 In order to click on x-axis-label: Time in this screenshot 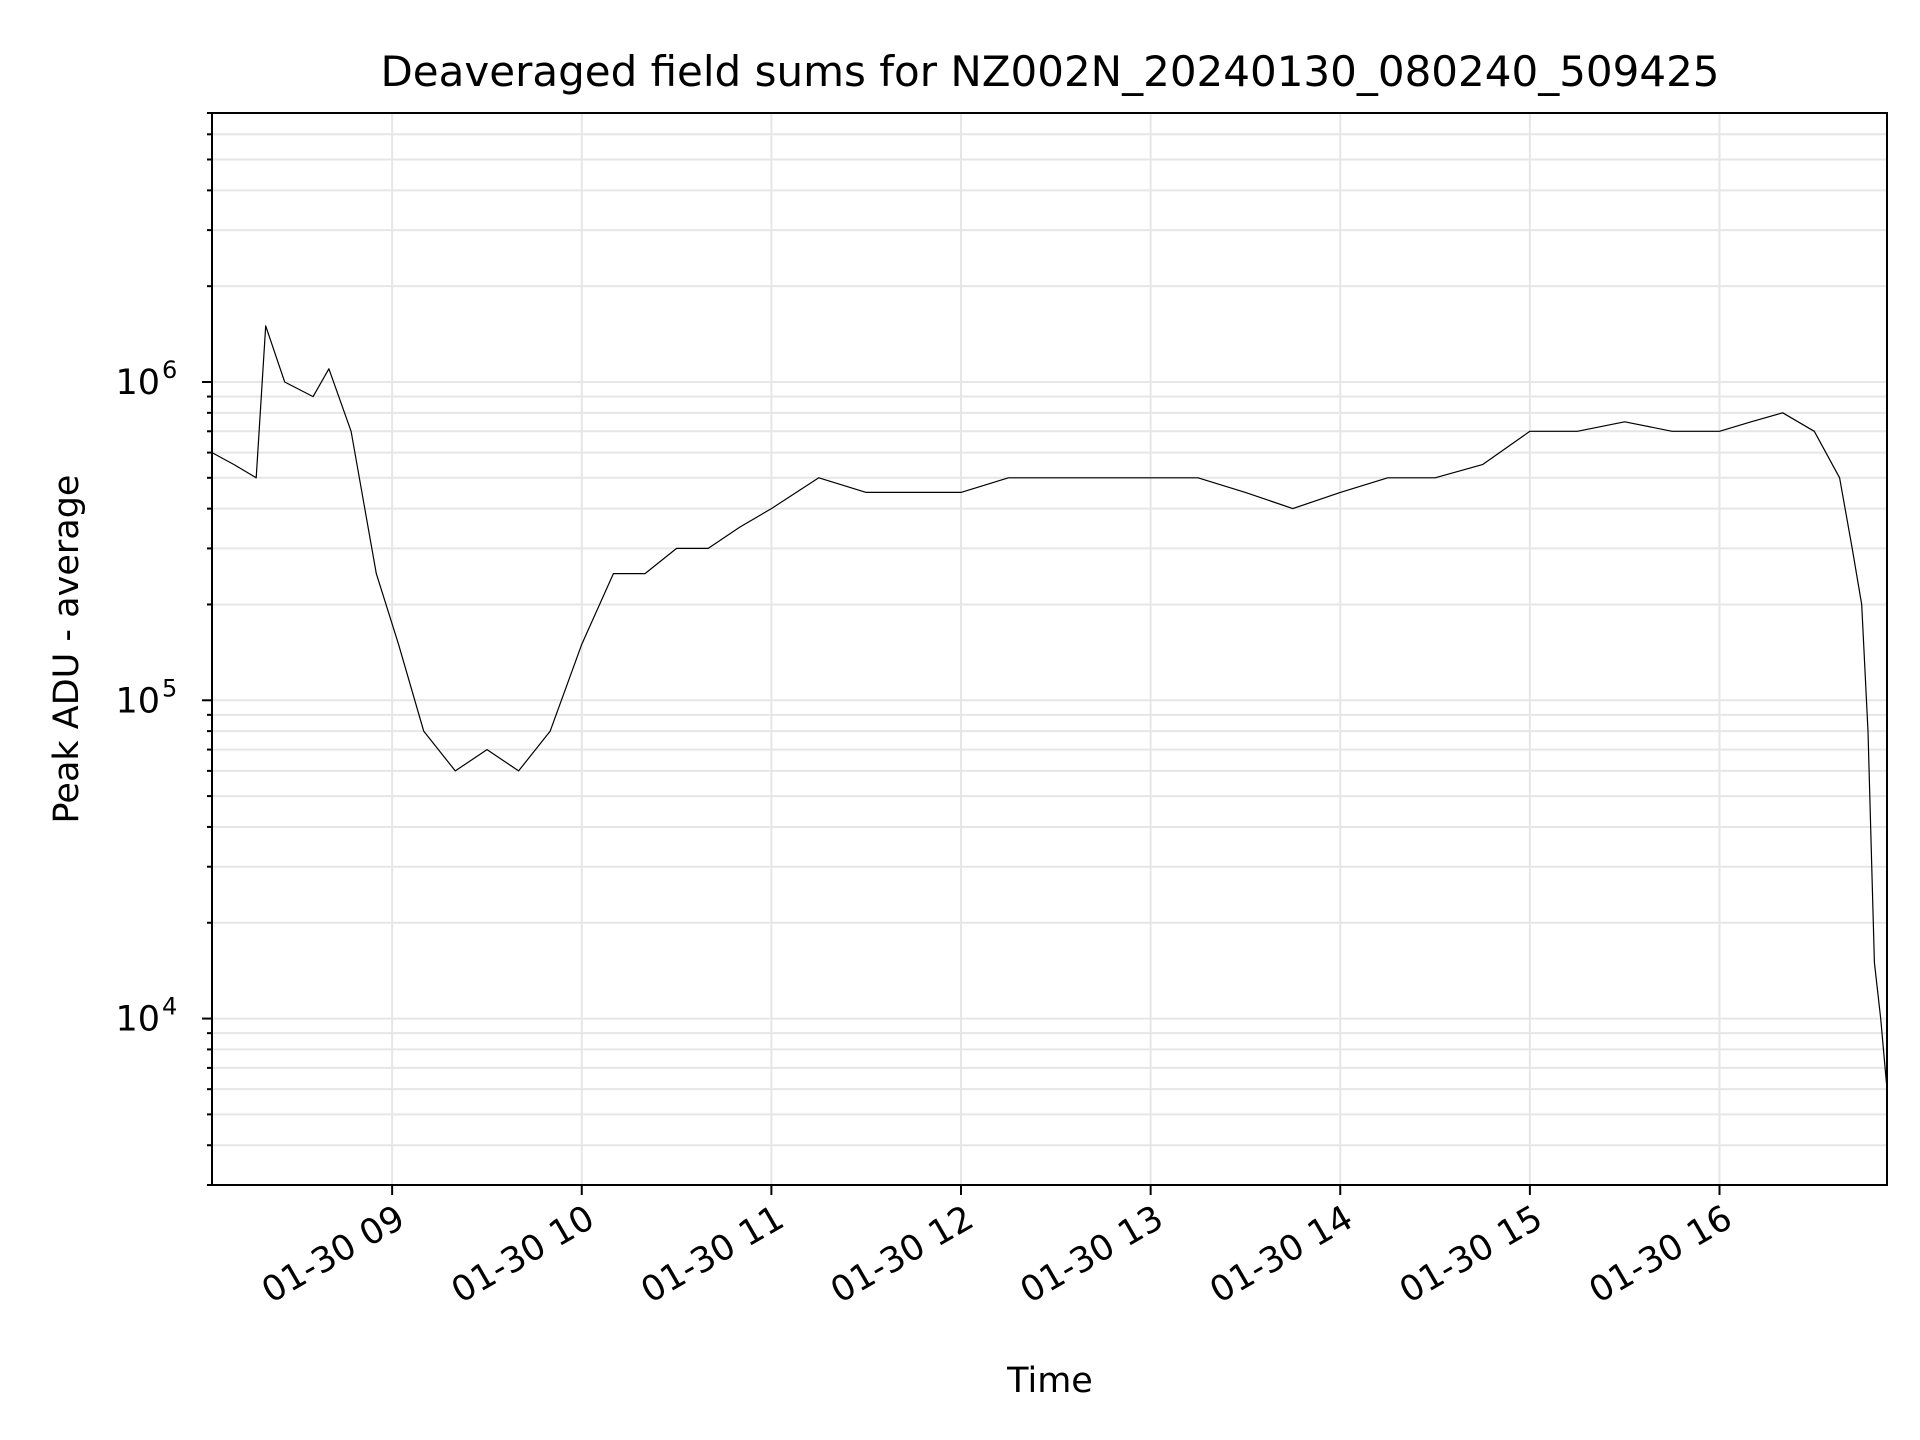, I will do `click(1049, 1381)`.